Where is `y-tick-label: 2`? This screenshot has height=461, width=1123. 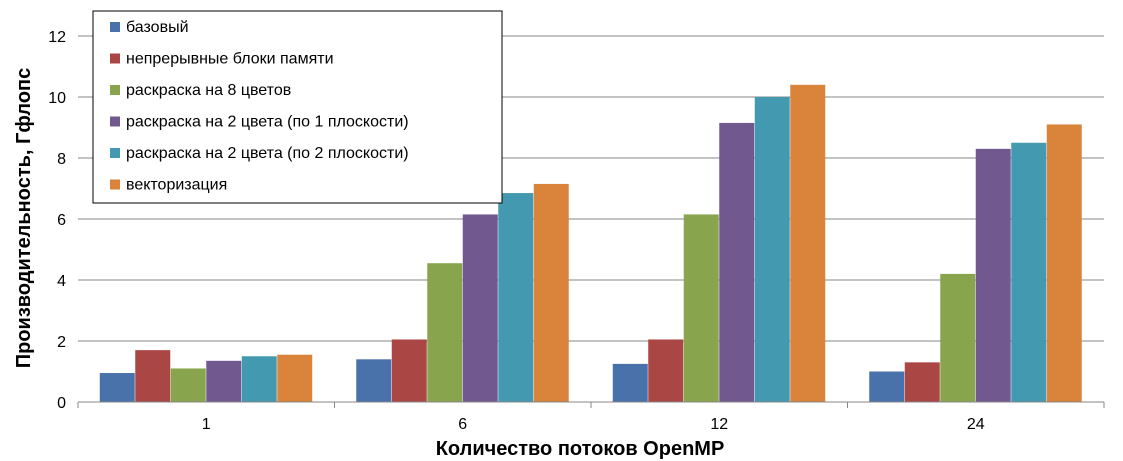
y-tick-label: 2 is located at coordinates (61, 342).